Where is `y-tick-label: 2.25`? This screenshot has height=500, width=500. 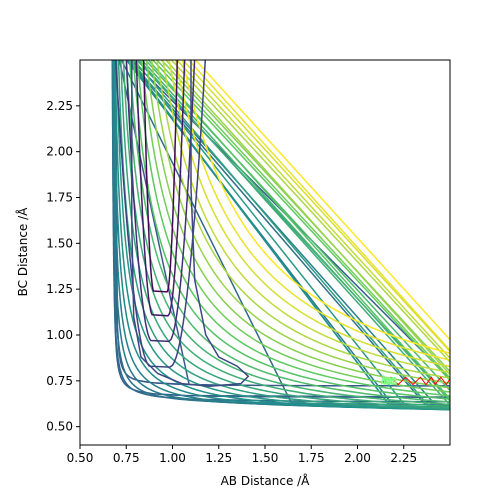 y-tick-label: 2.25 is located at coordinates (59, 106).